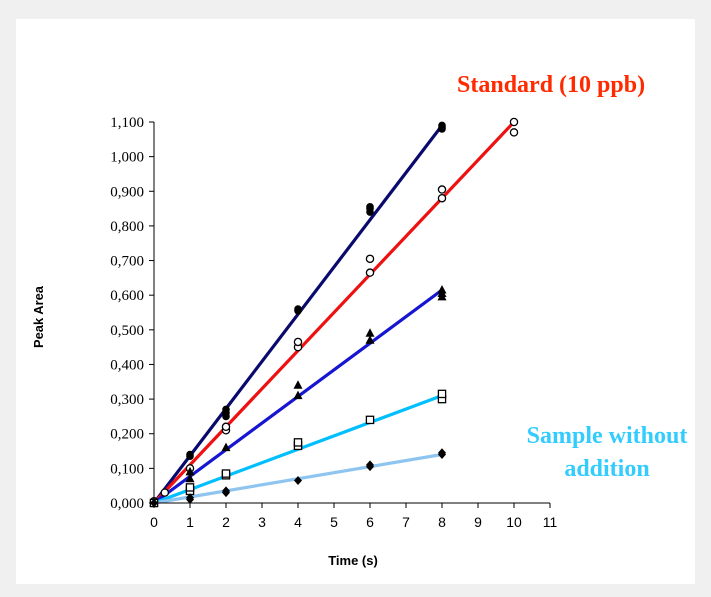 The image size is (711, 597). I want to click on y-tick-label: 0,400, so click(127, 365).